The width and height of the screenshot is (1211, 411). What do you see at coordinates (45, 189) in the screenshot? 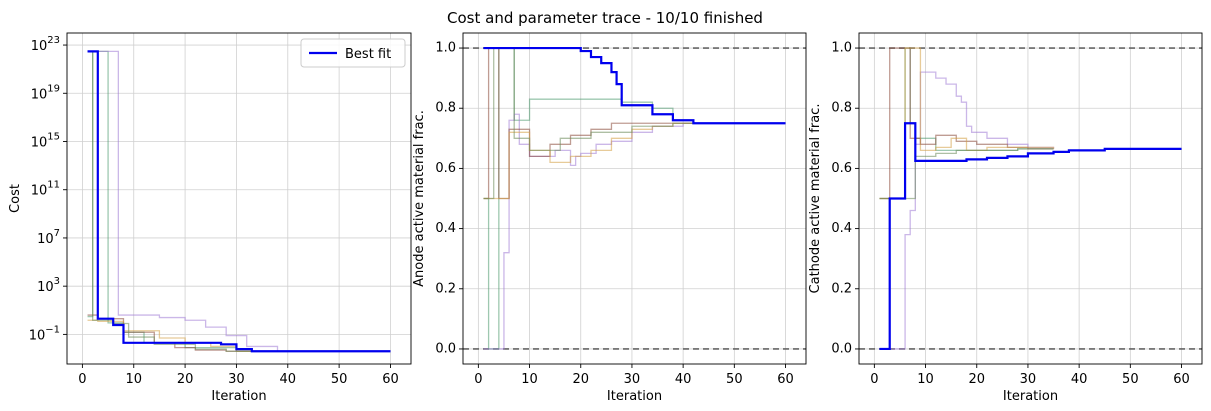
I see `y-tick-label: 10¹¹` at bounding box center [45, 189].